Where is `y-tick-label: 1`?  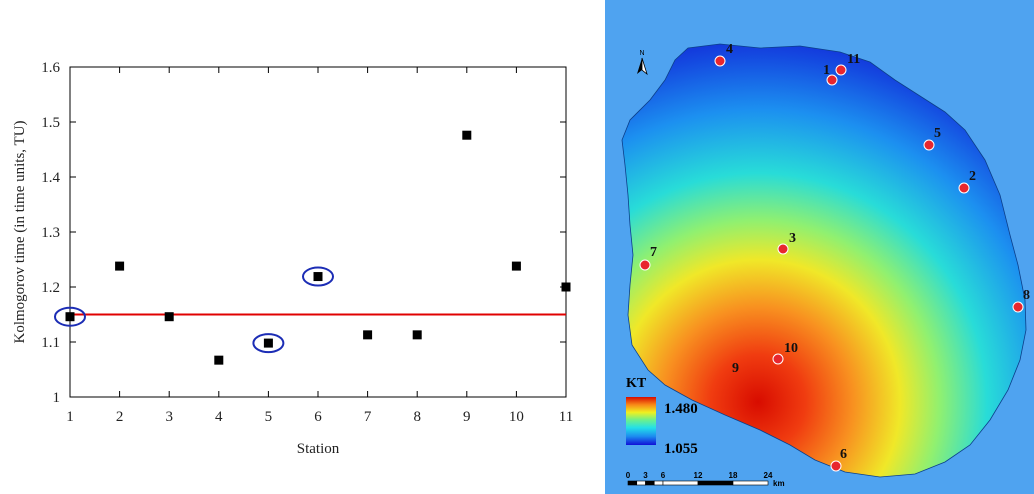
y-tick-label: 1 is located at coordinates (57, 398).